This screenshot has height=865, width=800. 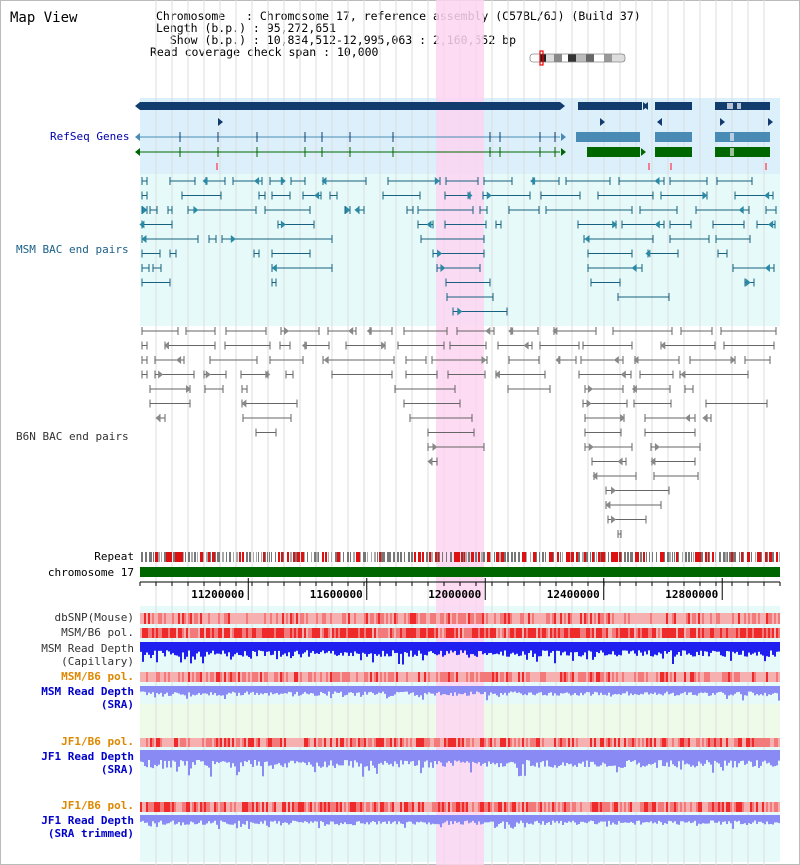 I want to click on jf1-read-depth-trimmed-label: JF1 Read Depth, so click(x=87, y=820).